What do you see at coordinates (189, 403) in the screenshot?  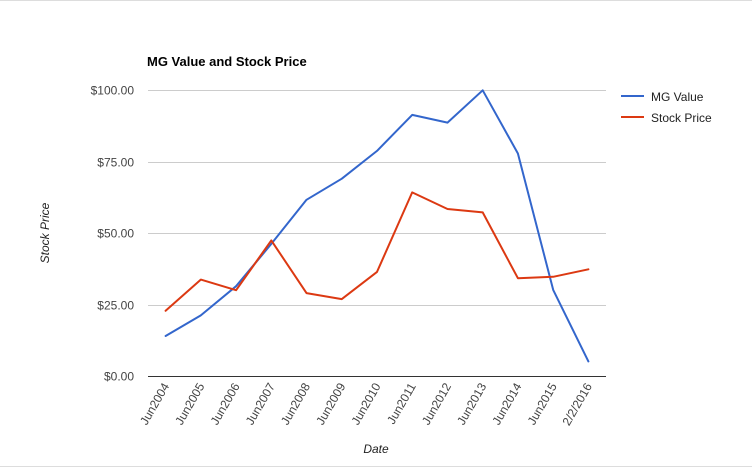 I see `x-tick-label: Jun2005` at bounding box center [189, 403].